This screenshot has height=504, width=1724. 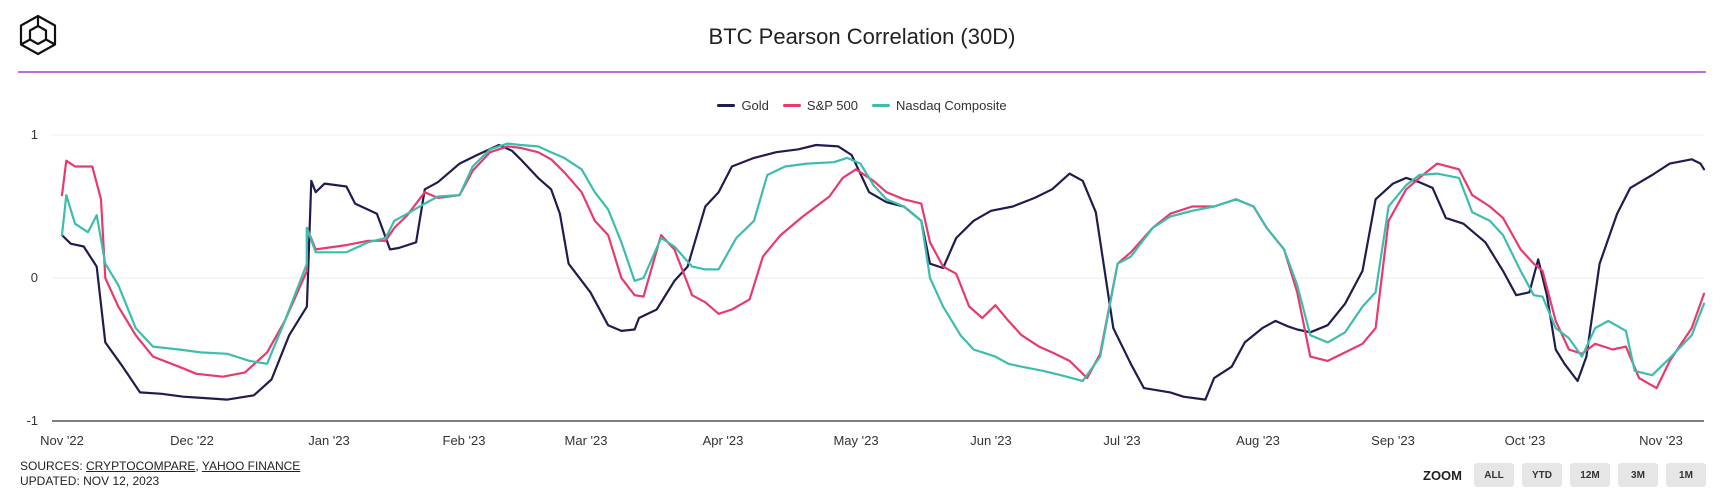 What do you see at coordinates (1258, 440) in the screenshot?
I see `x-tick-label: Aug '23` at bounding box center [1258, 440].